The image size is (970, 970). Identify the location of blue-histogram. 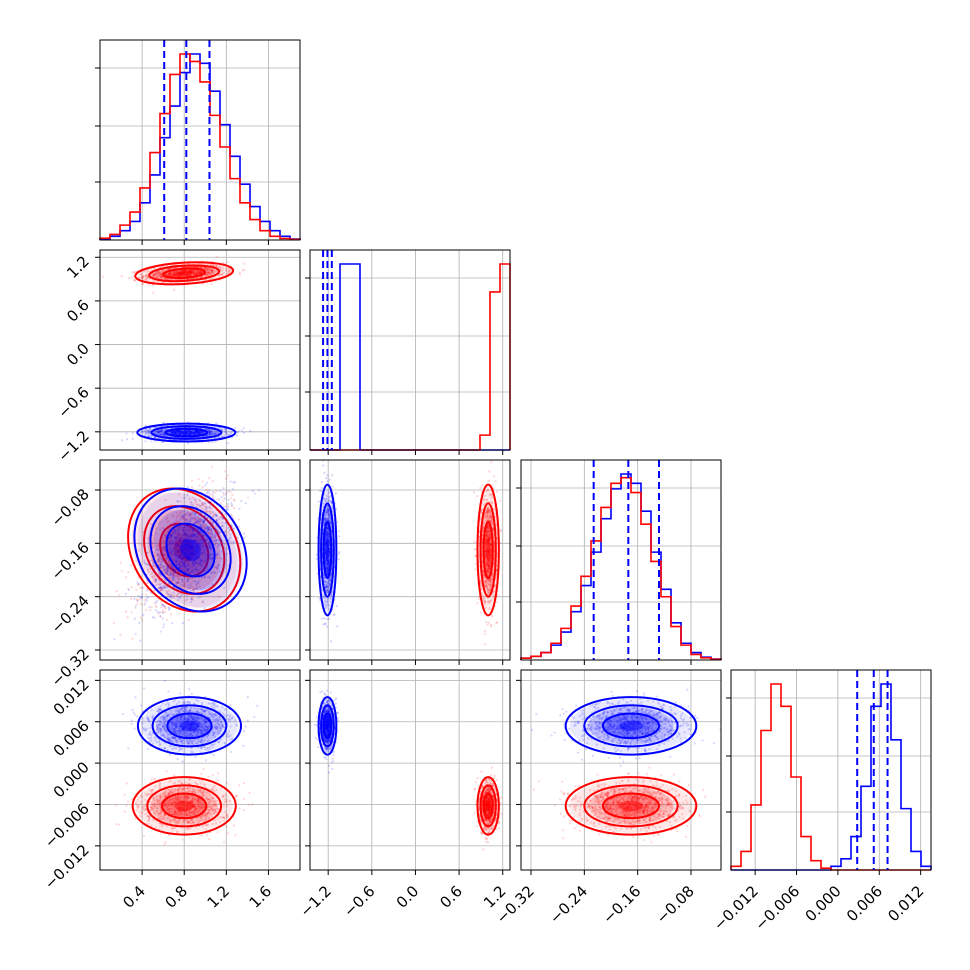
(410, 357).